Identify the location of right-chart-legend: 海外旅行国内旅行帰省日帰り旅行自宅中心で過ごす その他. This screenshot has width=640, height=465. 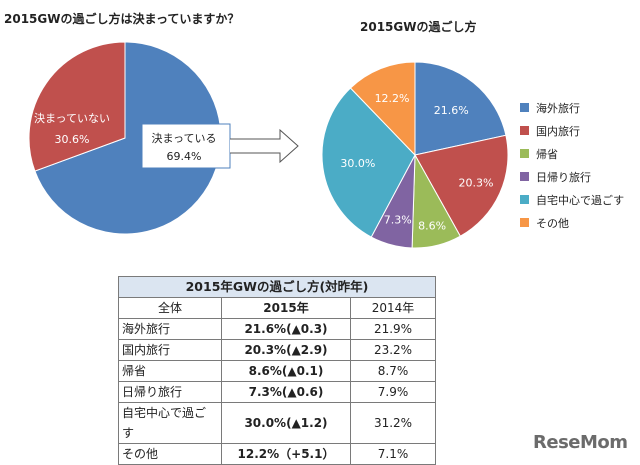
(572, 165).